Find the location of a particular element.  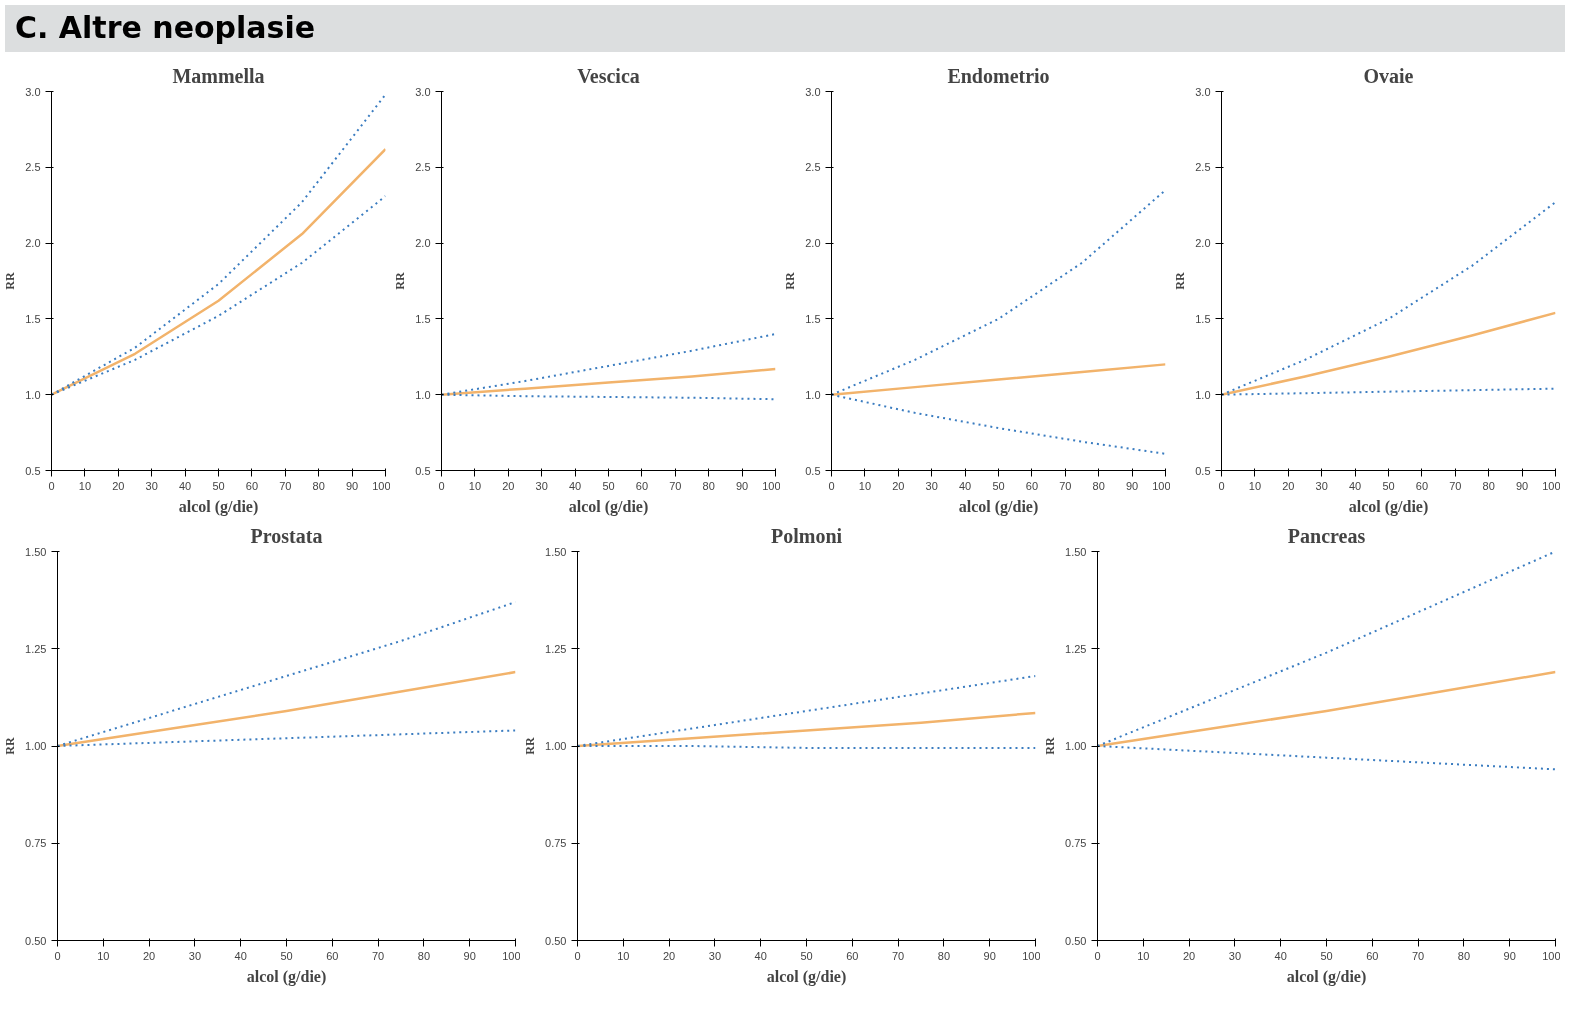

chart-title: Vescica is located at coordinates (608, 75).